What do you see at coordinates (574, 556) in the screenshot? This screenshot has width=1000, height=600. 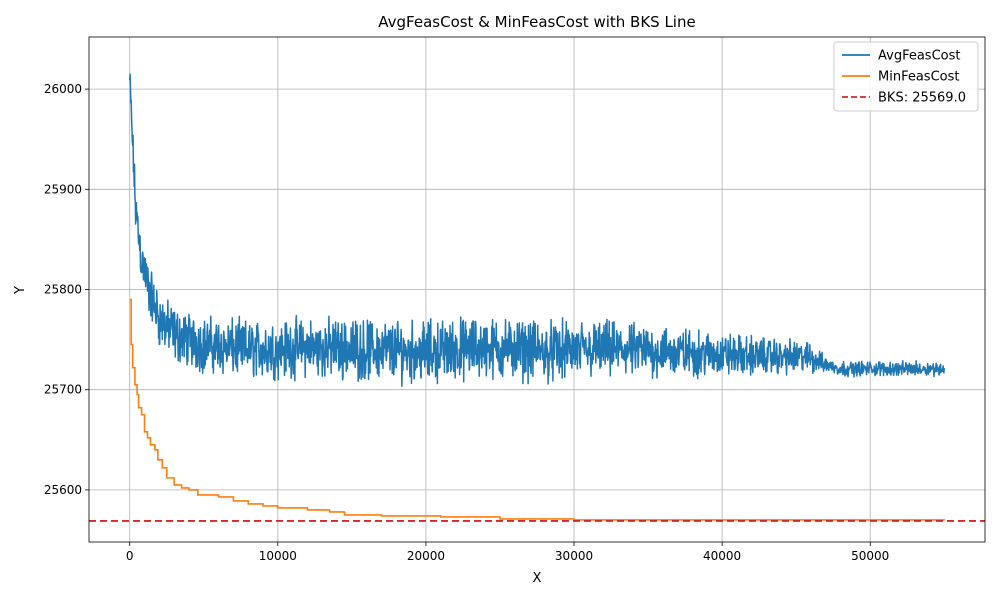 I see `x-tick-label: 30000` at bounding box center [574, 556].